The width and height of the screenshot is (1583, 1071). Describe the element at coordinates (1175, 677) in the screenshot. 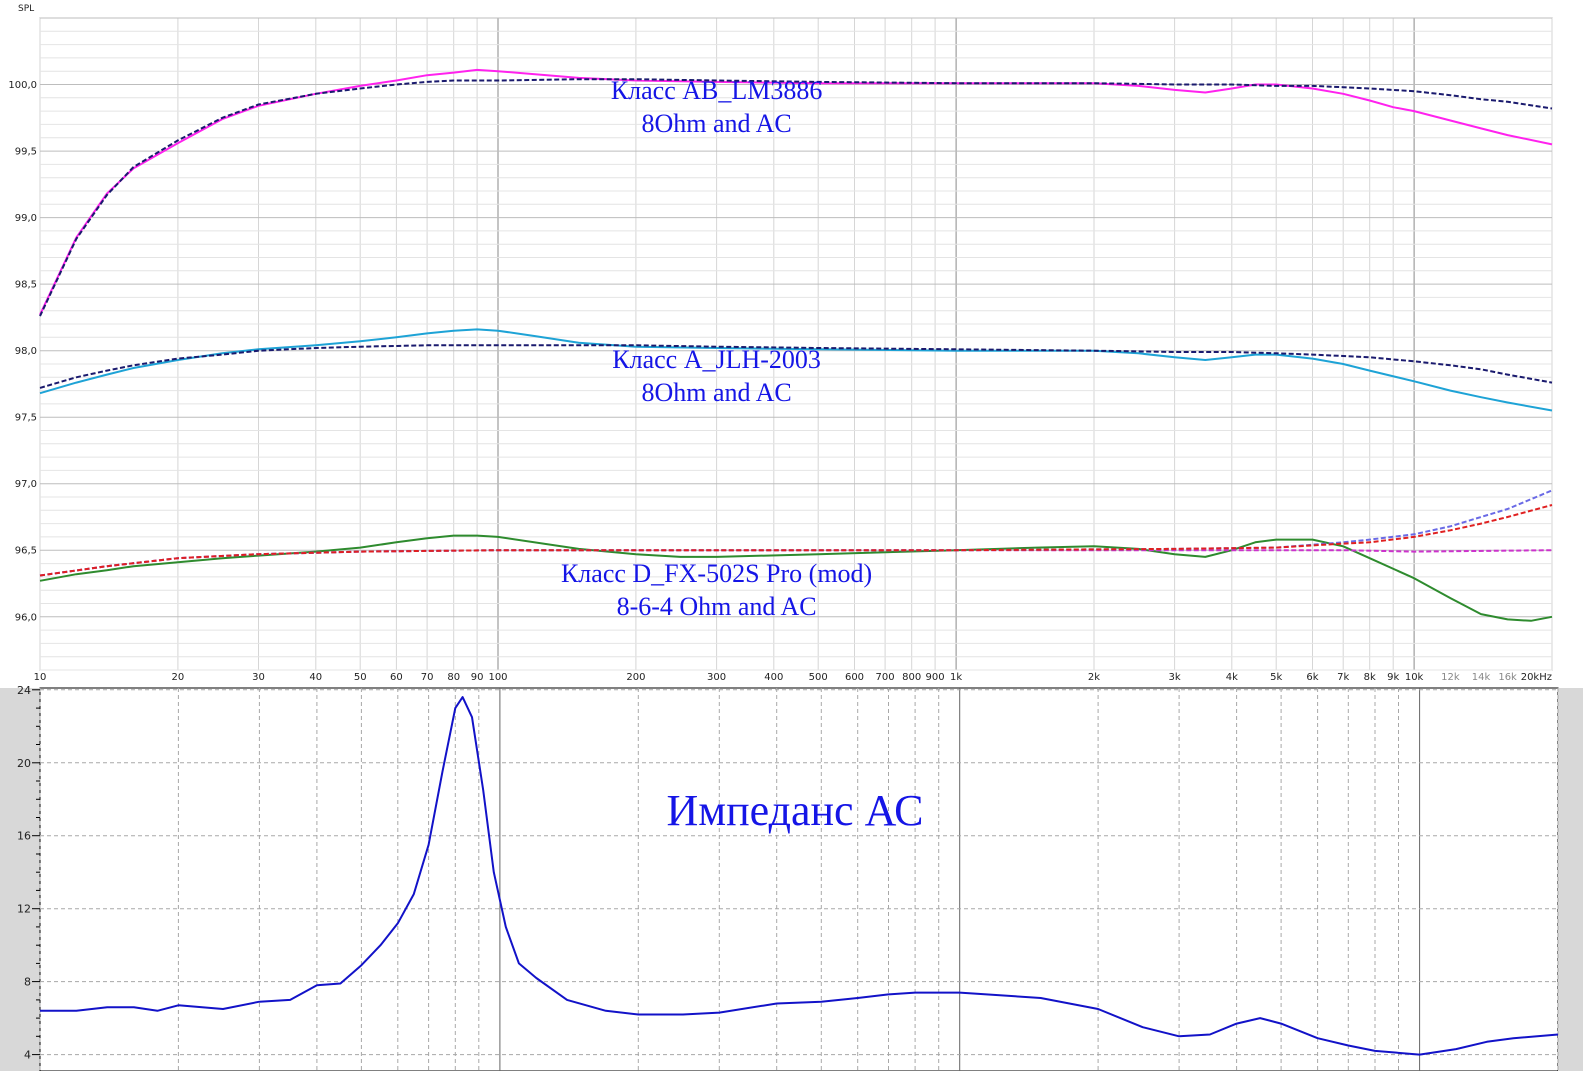

I see `spl-x-tick-label: 3k` at that location.